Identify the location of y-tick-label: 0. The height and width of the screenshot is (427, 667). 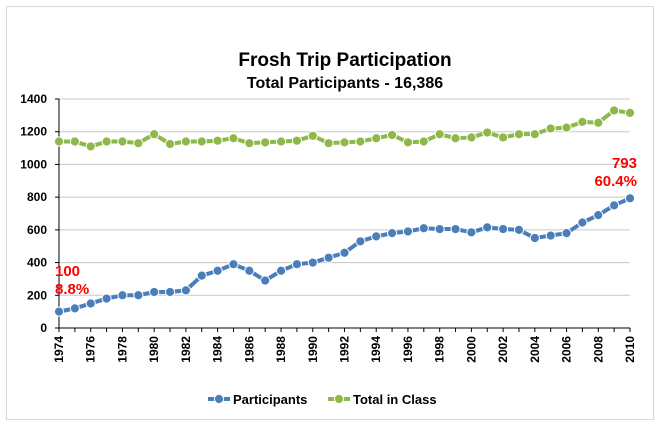
(43, 328).